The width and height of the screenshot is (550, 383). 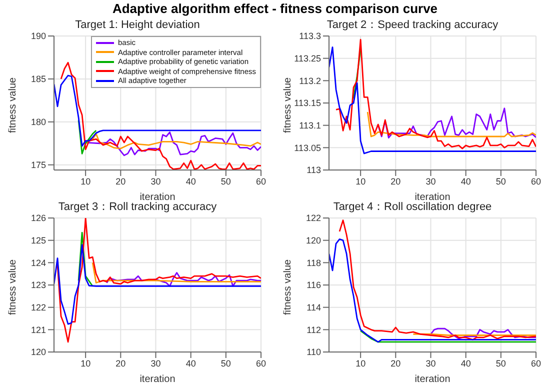 I want to click on y-tick-label: 180, so click(x=38, y=122).